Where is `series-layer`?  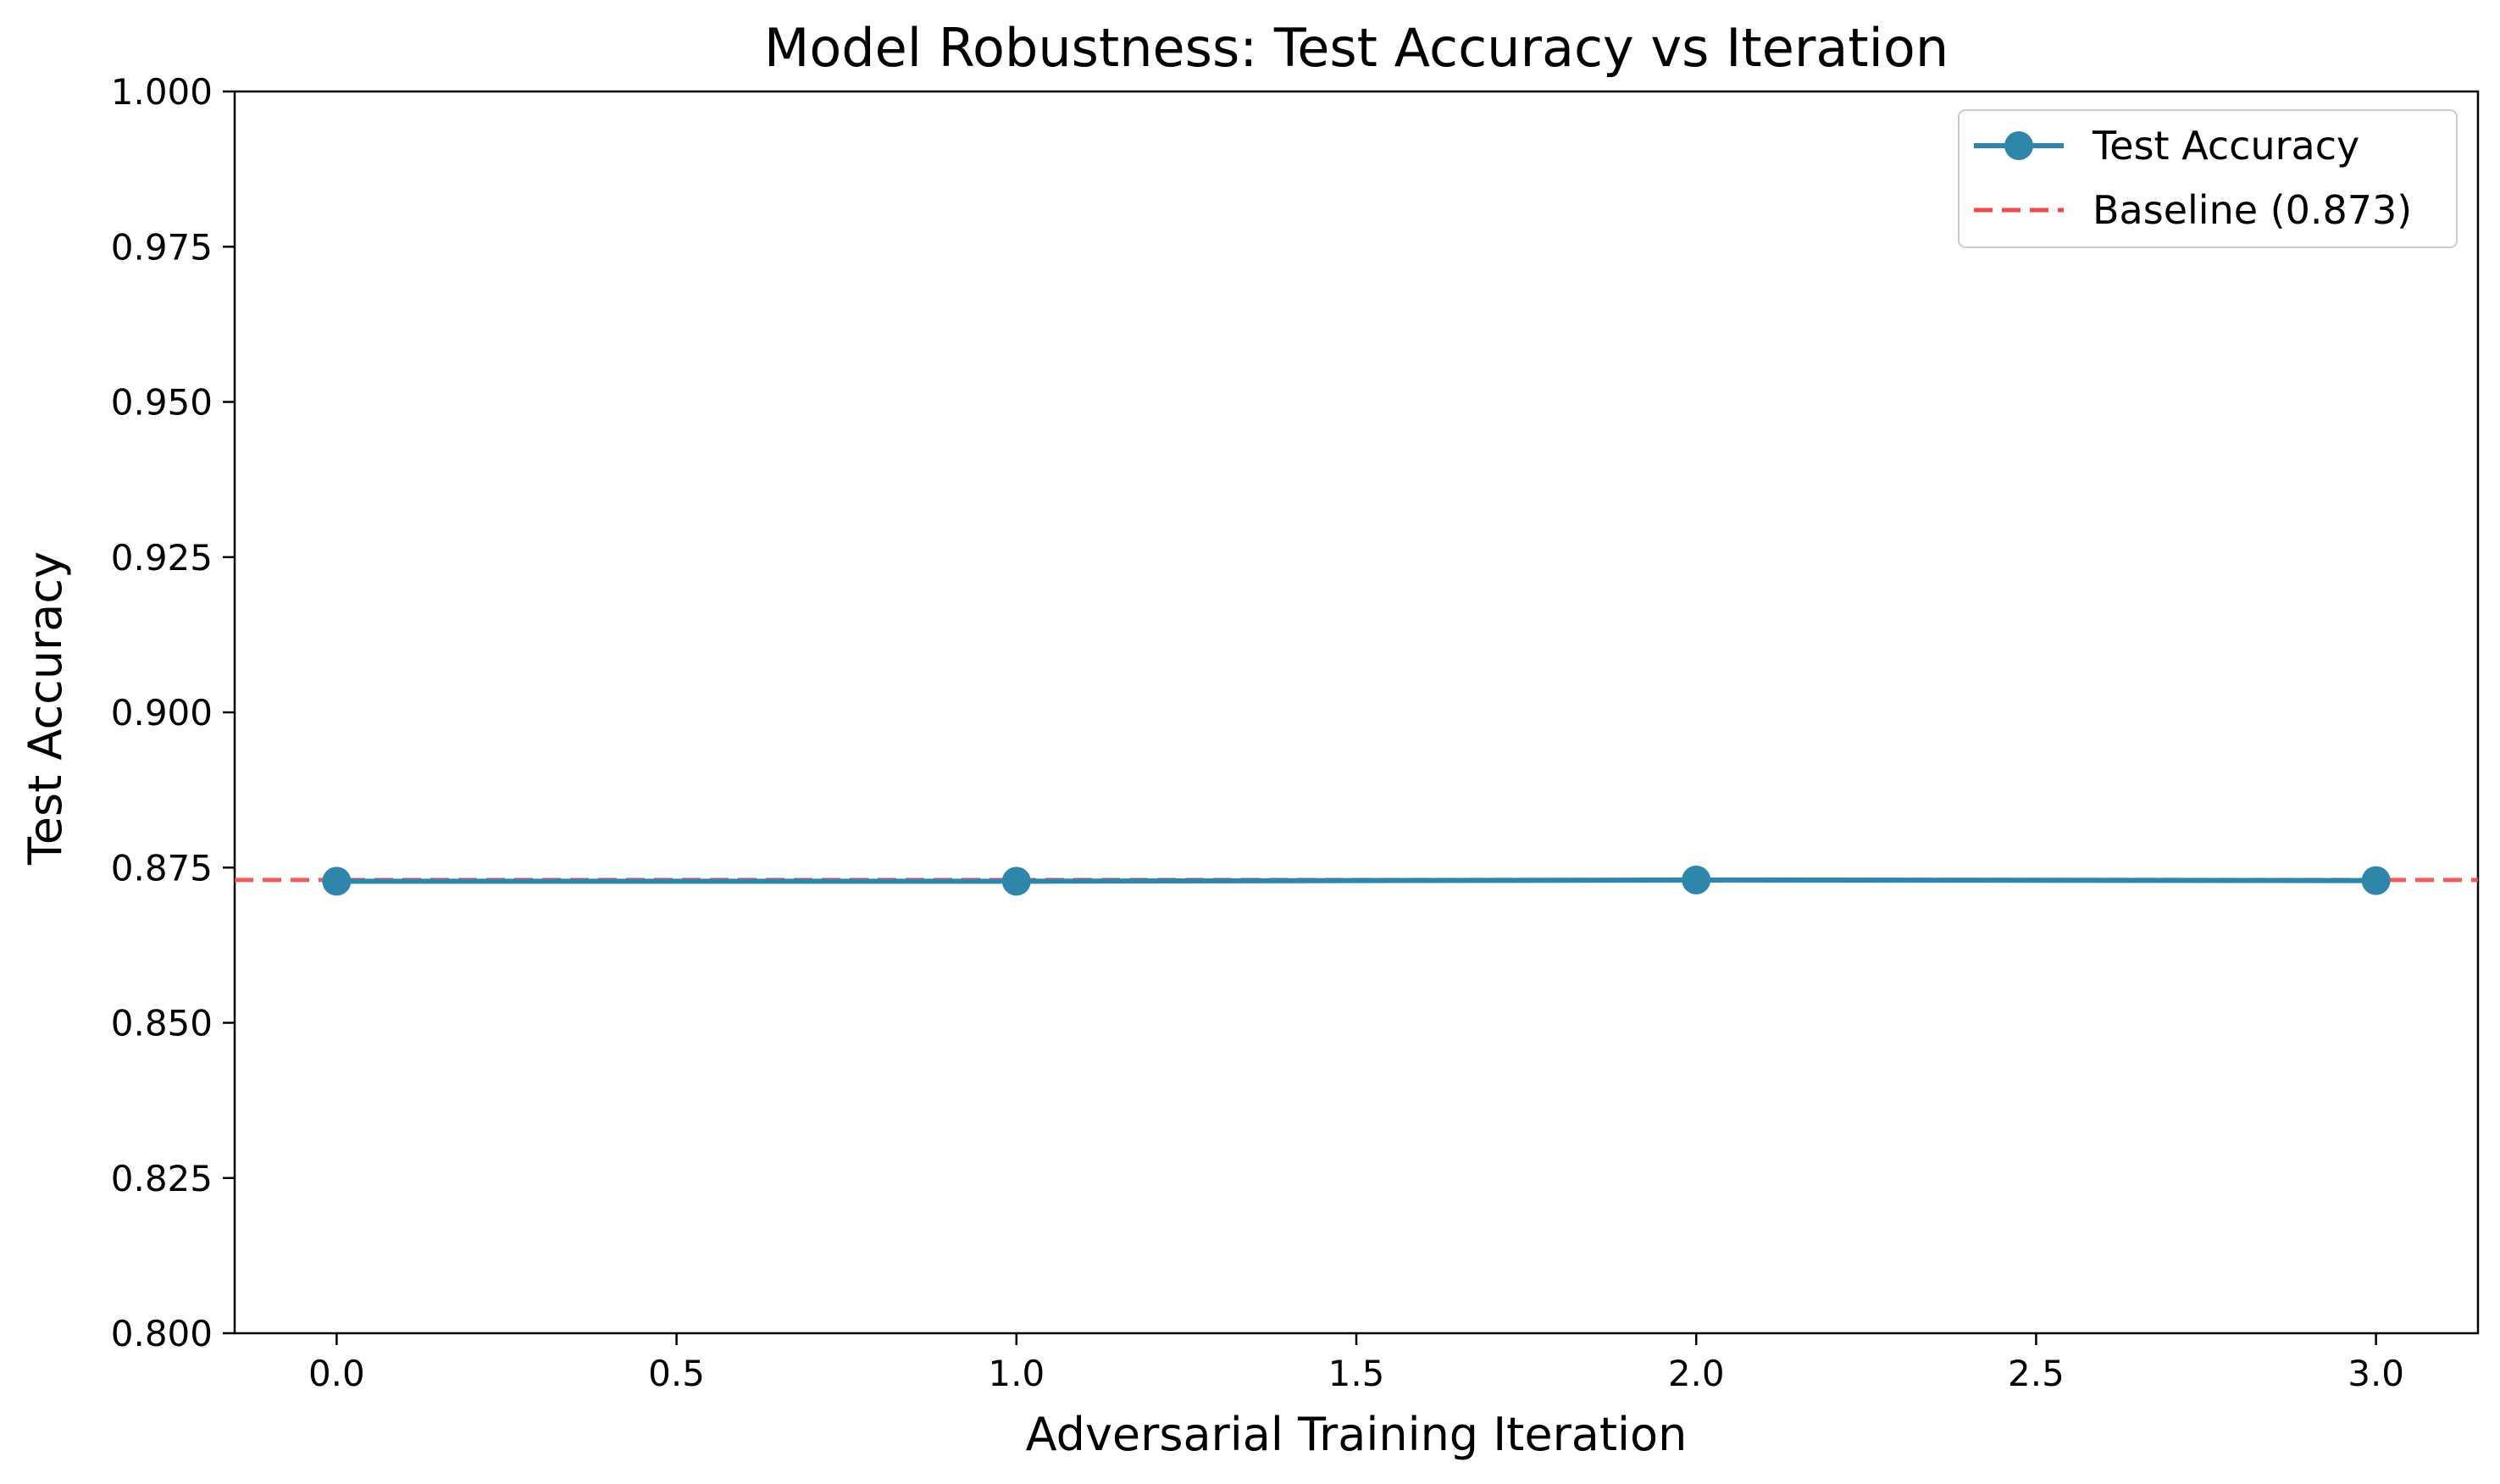 series-layer is located at coordinates (1356, 880).